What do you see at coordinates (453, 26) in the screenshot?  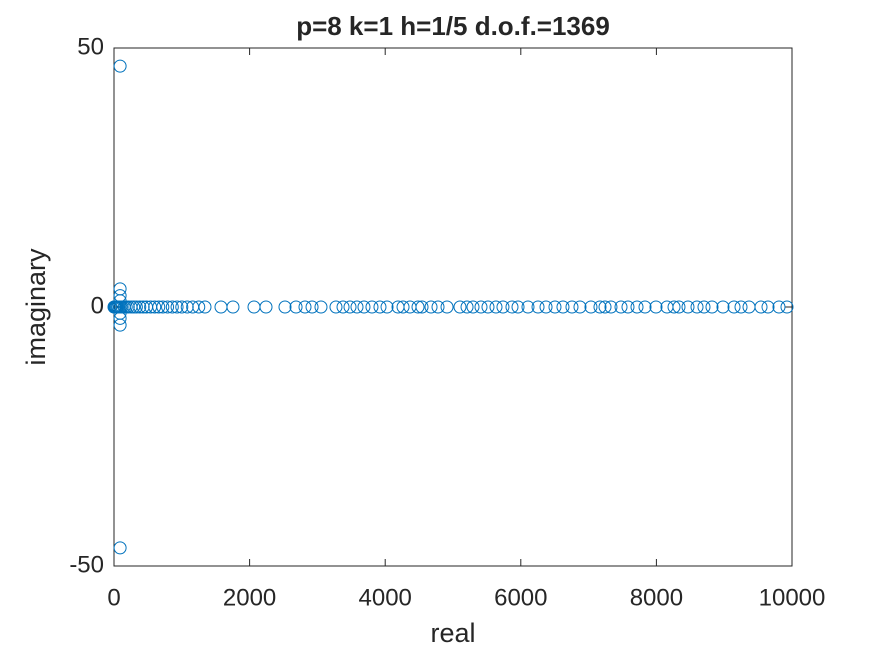 I see `chart-title: p=8 k=1 h=1/5 d.o.f.=1369` at bounding box center [453, 26].